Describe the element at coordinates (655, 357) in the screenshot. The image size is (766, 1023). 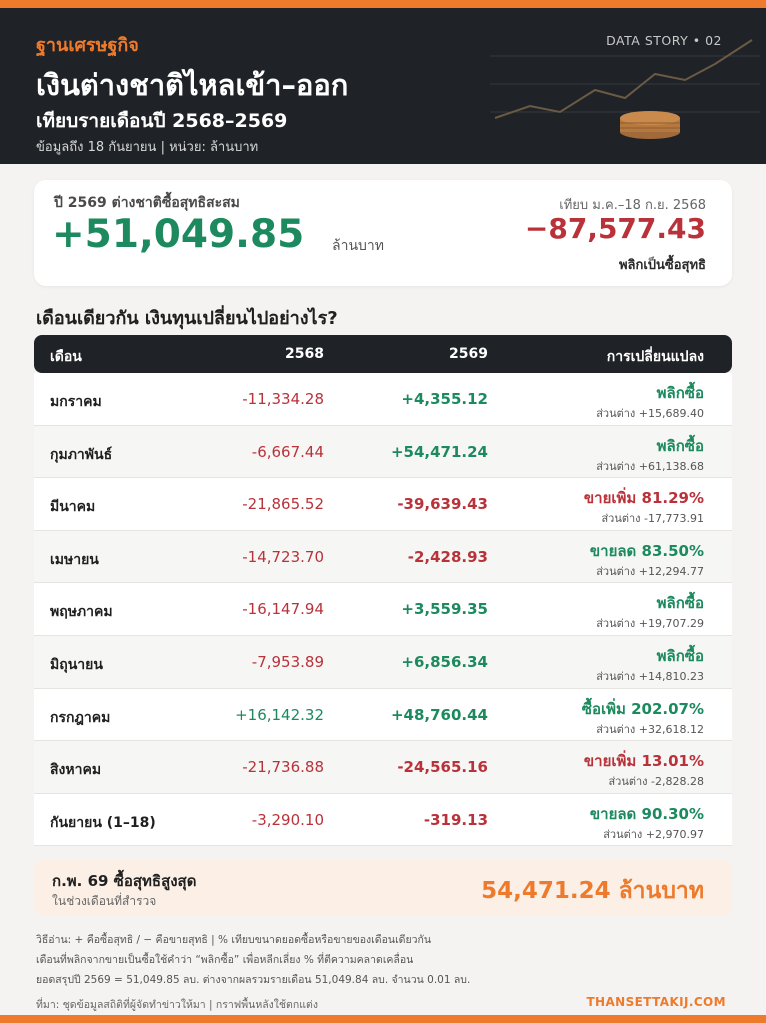
I see `header-change: การเปลี่ยนแปลง` at that location.